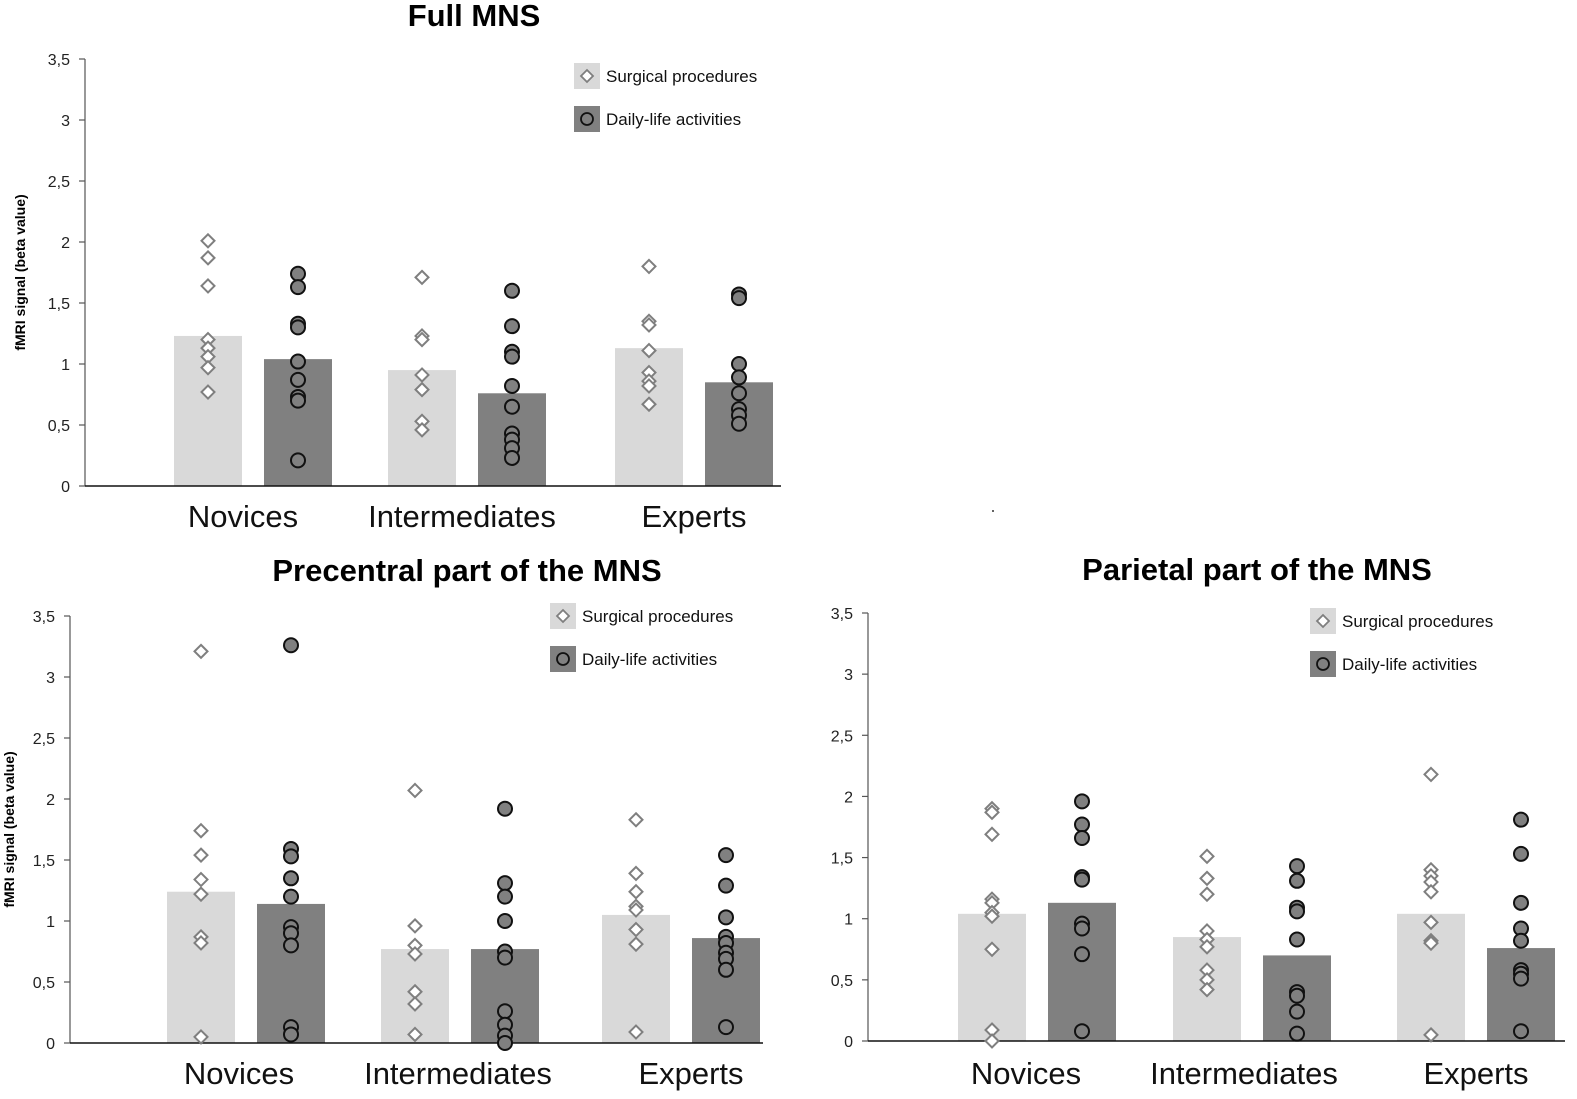  What do you see at coordinates (587, 119) in the screenshot?
I see `legend-circle-icon` at bounding box center [587, 119].